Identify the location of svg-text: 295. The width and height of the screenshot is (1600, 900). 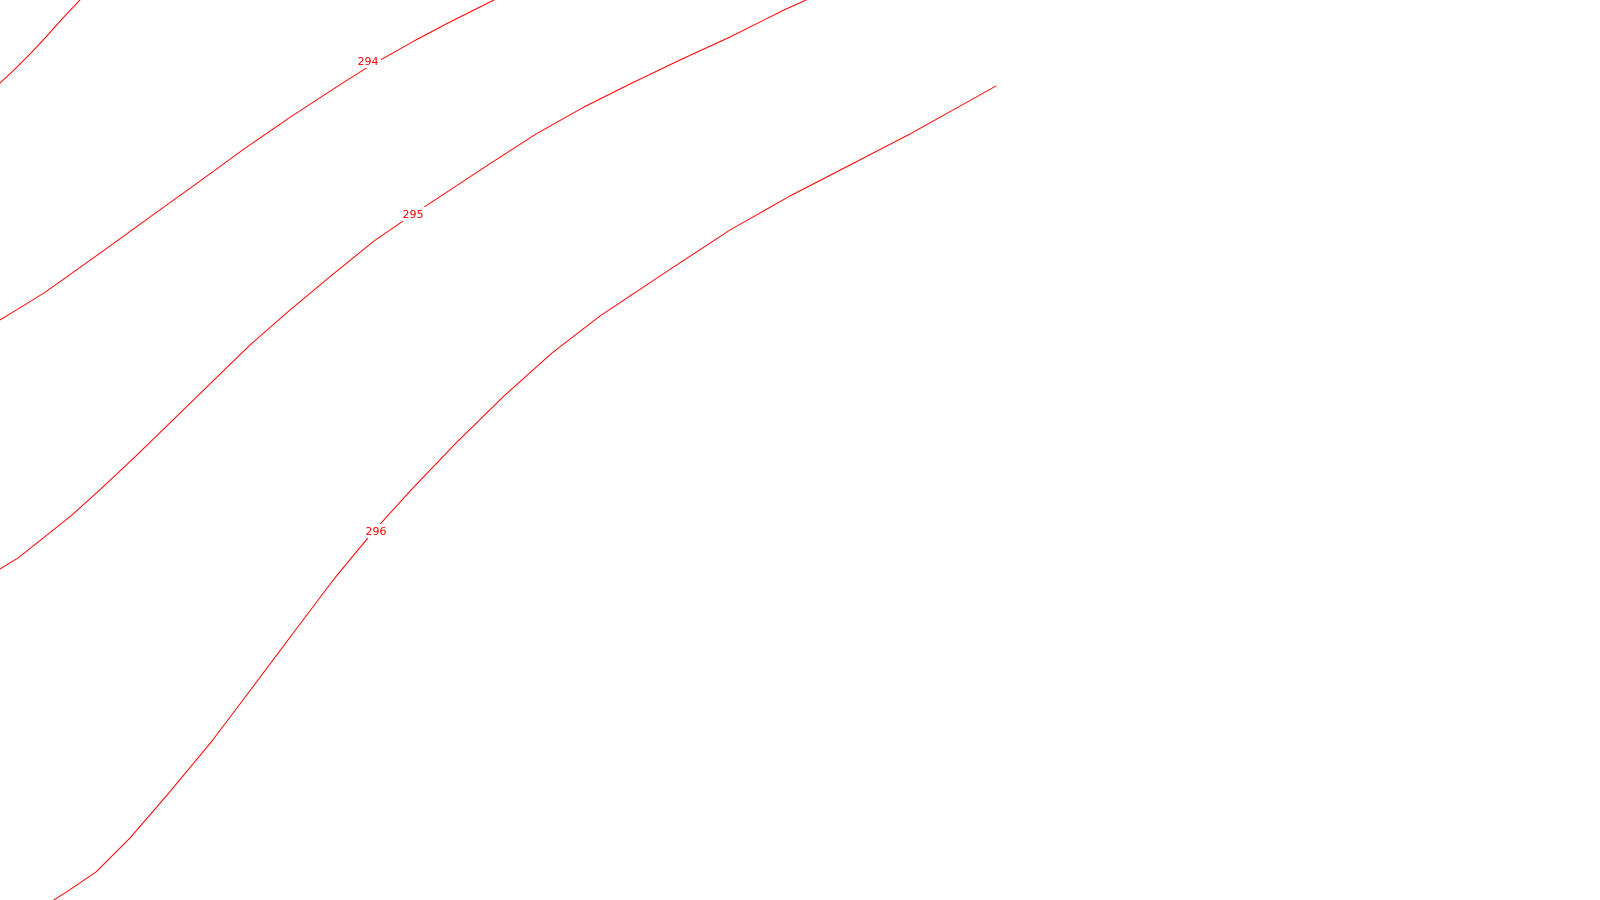
(413, 214).